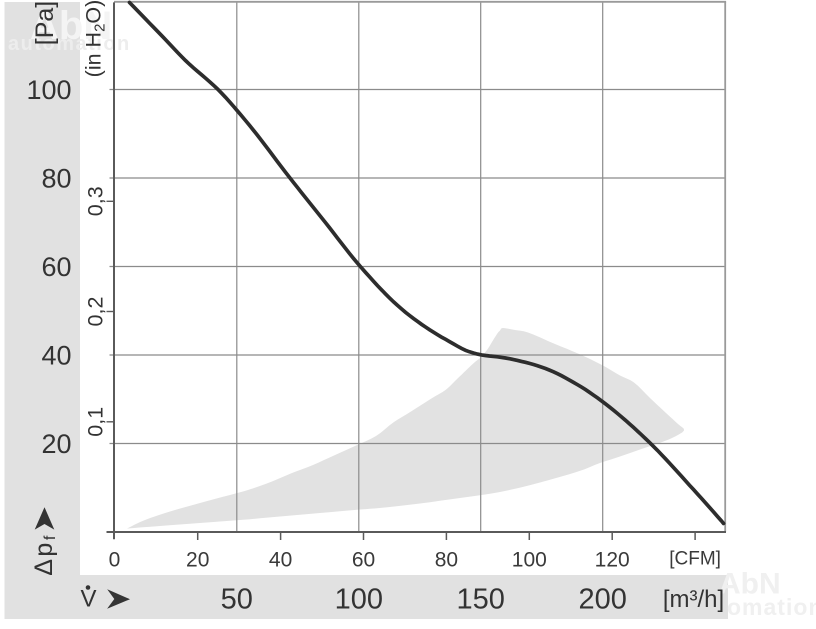  What do you see at coordinates (89, 599) in the screenshot?
I see `svg-text: V` at bounding box center [89, 599].